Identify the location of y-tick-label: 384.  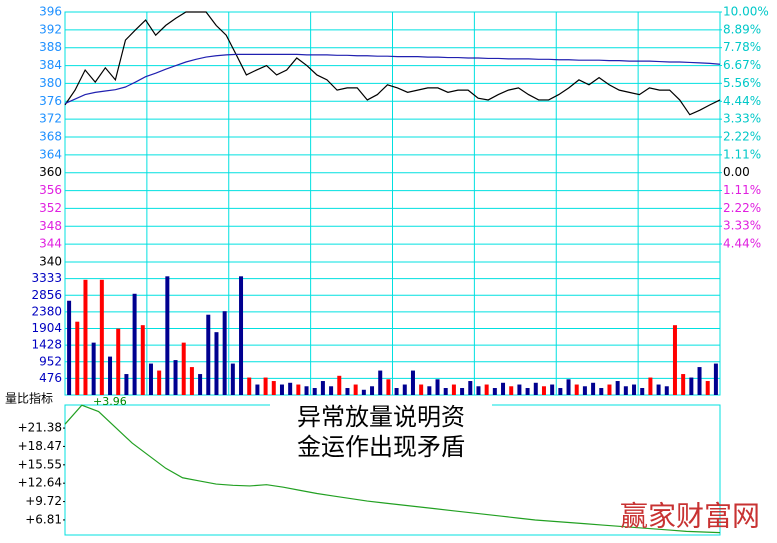
(50, 65).